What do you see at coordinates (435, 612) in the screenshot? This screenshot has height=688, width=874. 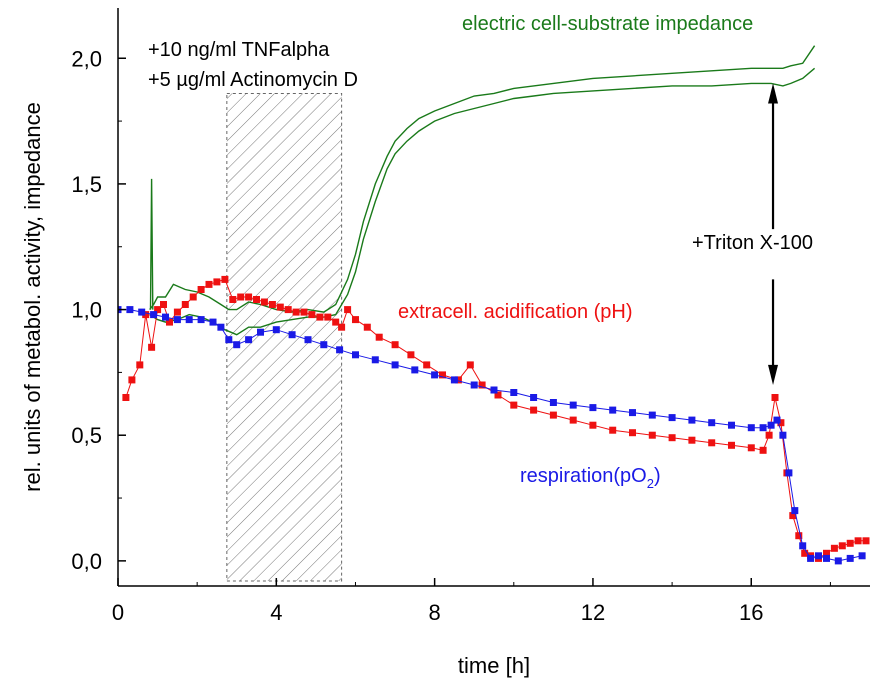 I see `x-tick-label: 8` at bounding box center [435, 612].